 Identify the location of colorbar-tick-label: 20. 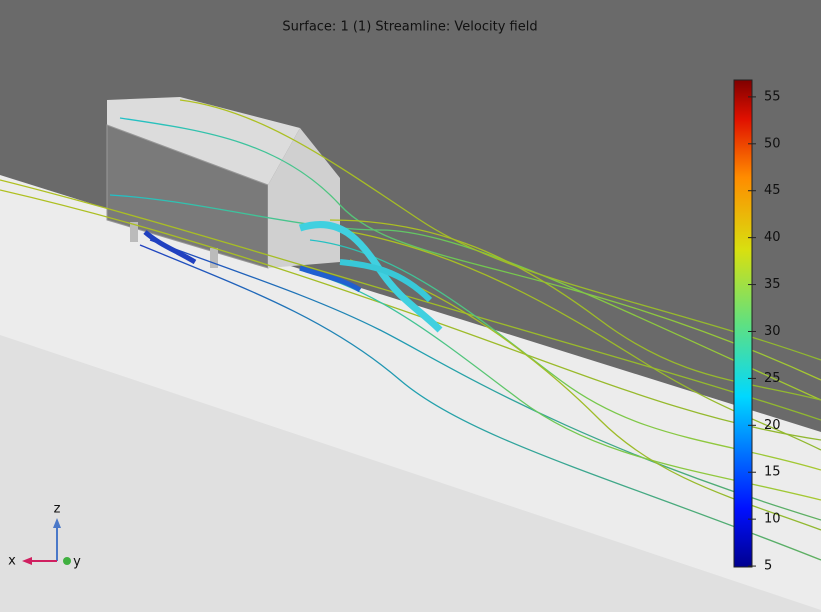
(772, 425).